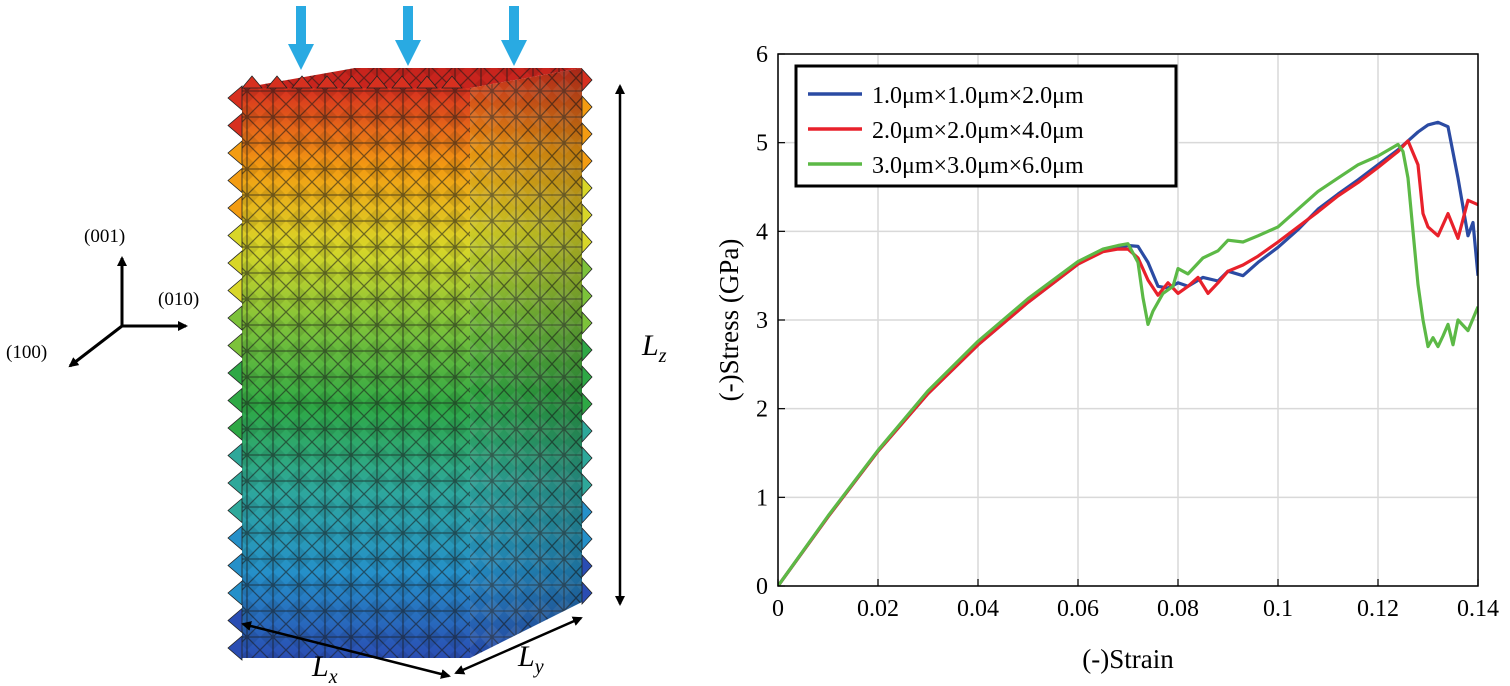 This screenshot has width=1510, height=686. Describe the element at coordinates (762, 587) in the screenshot. I see `y-tick-label: 0` at that location.